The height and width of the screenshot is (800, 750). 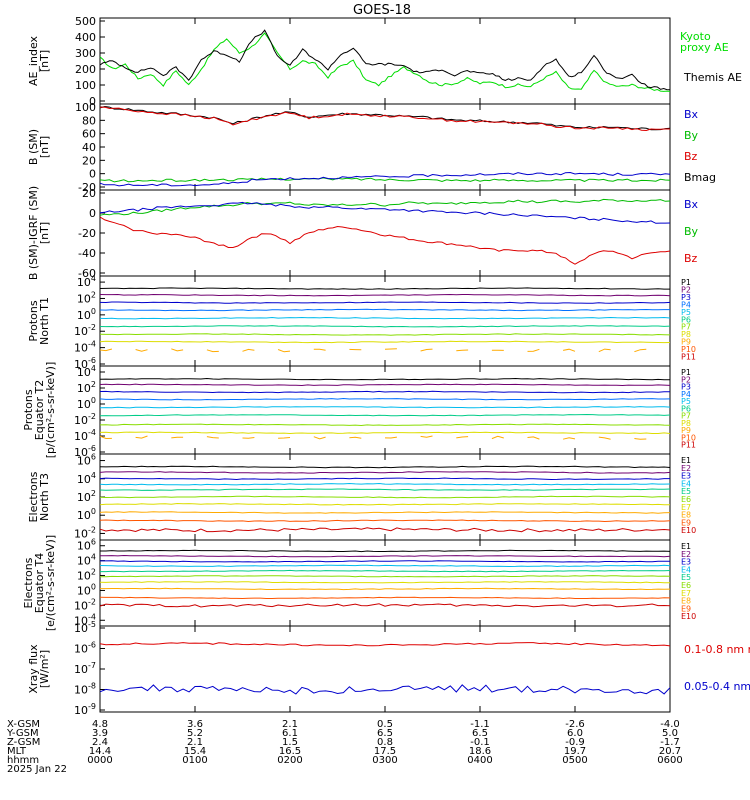 I want to click on series-line-0-1-0-8-nm, so click(x=385, y=644).